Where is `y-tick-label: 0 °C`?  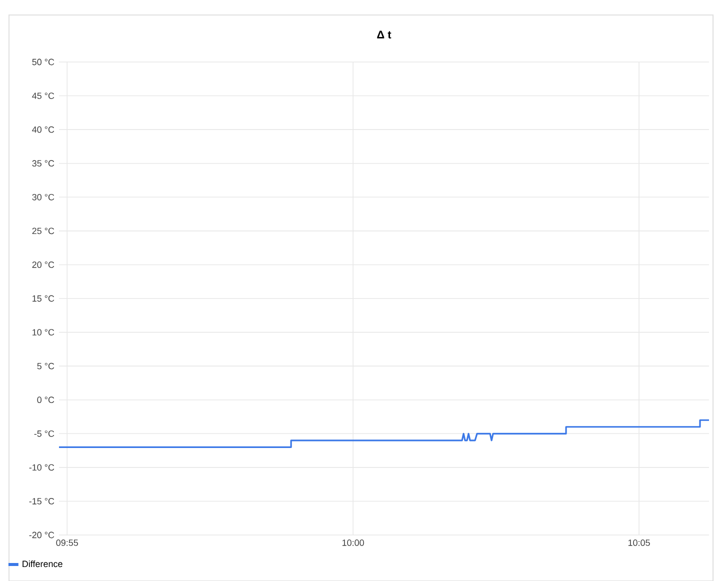 y-tick-label: 0 °C is located at coordinates (45, 400).